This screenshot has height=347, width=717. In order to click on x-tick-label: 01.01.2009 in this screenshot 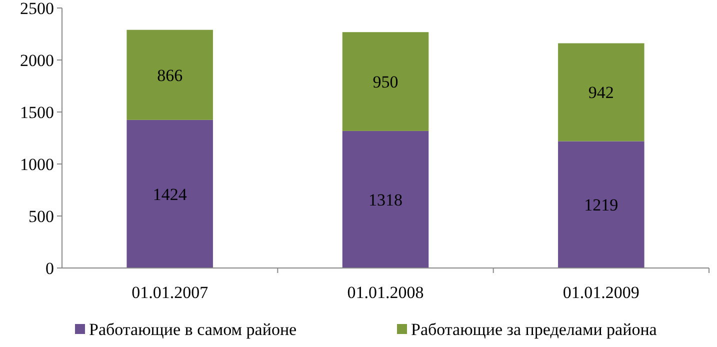, I will do `click(601, 292)`.